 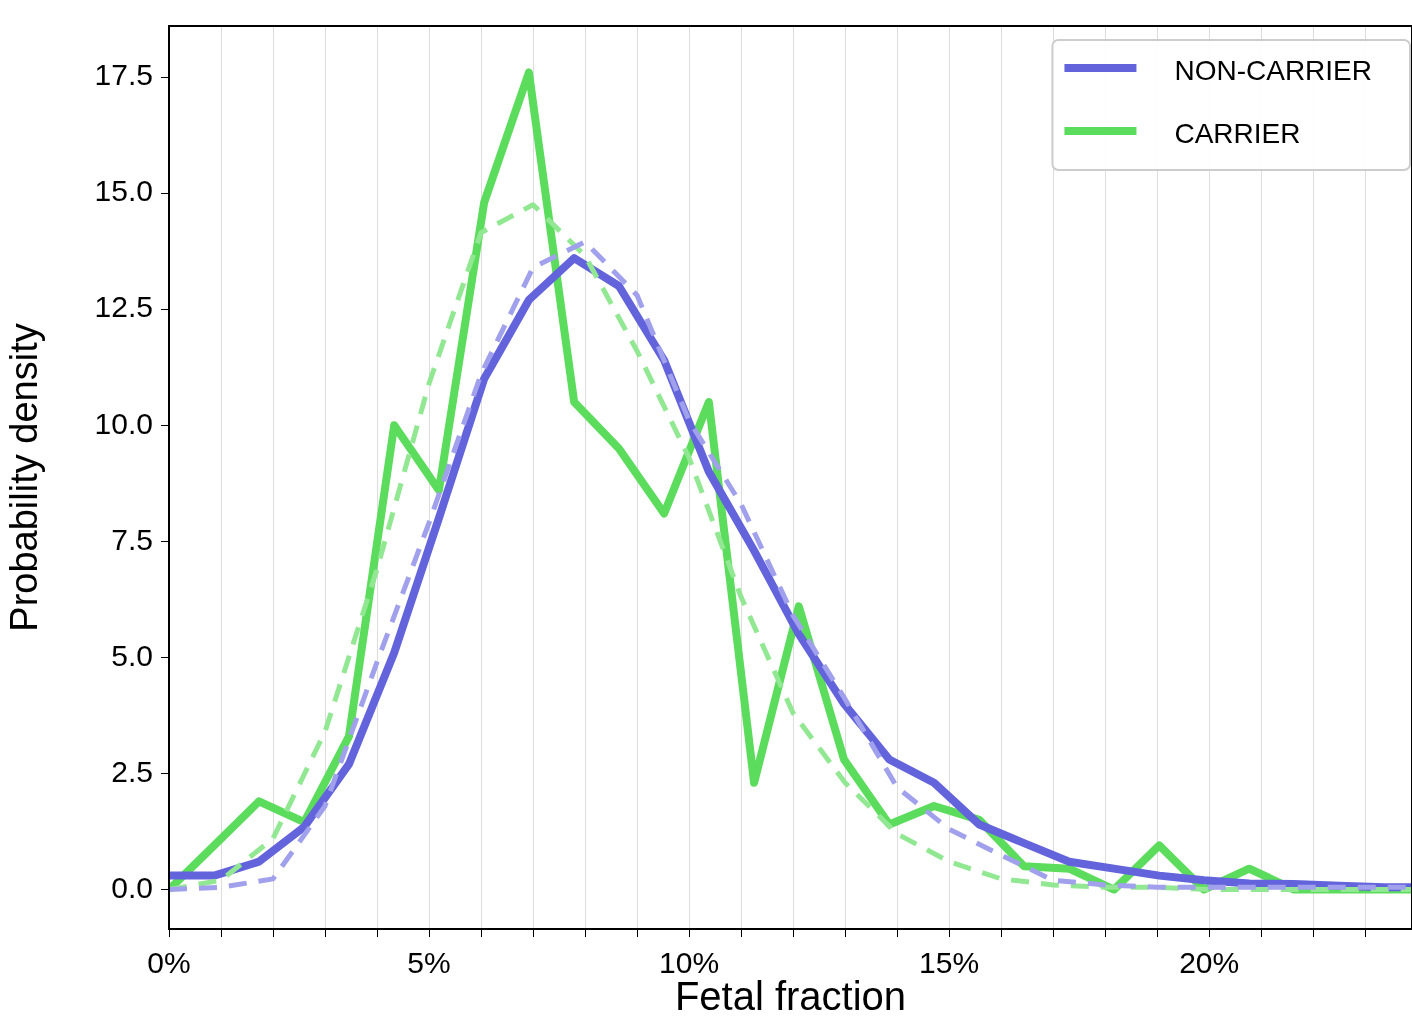 What do you see at coordinates (132, 771) in the screenshot?
I see `y-tick-label: 2.5` at bounding box center [132, 771].